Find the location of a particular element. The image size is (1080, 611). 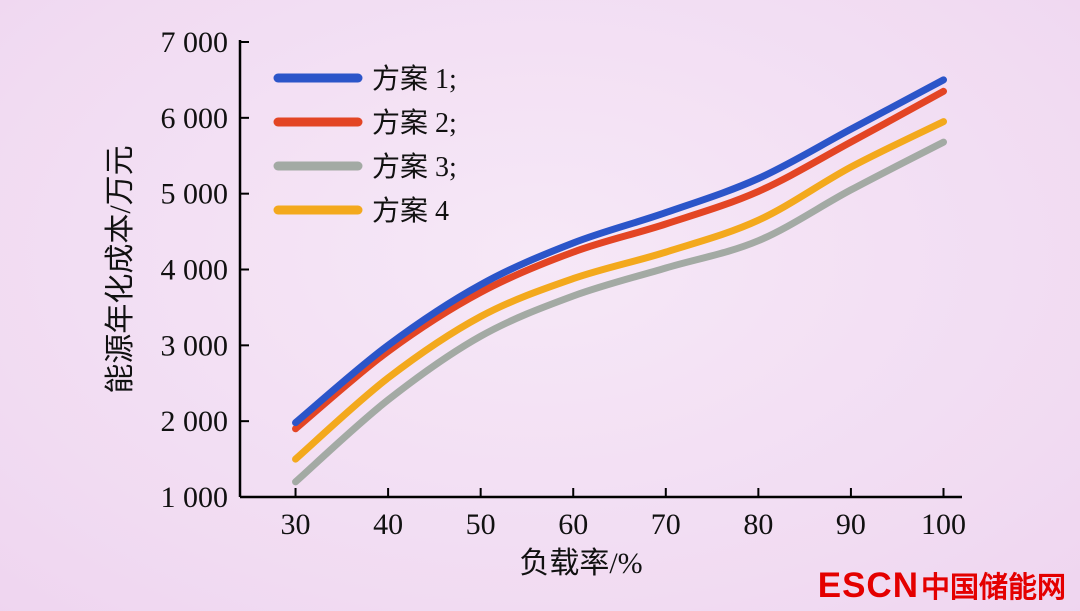

watermark-text: 中国储能网 is located at coordinates (993, 588).